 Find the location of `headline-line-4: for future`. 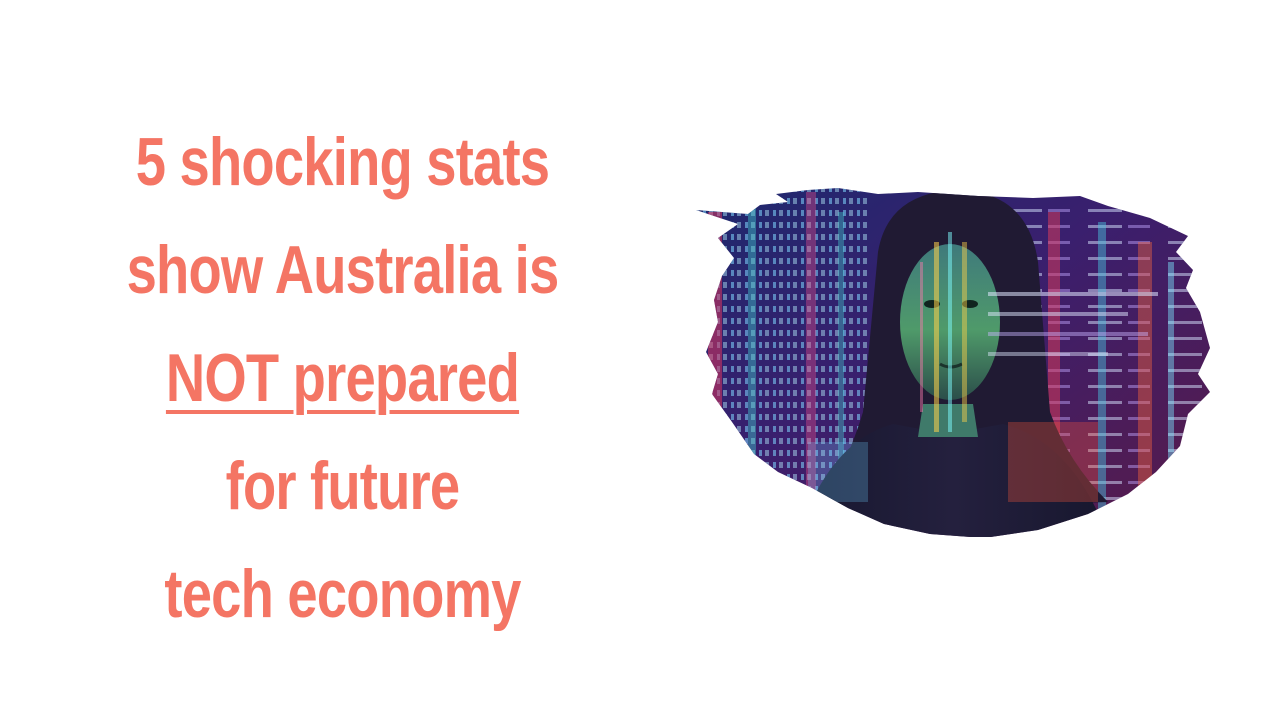

headline-line-4: for future is located at coordinates (343, 486).